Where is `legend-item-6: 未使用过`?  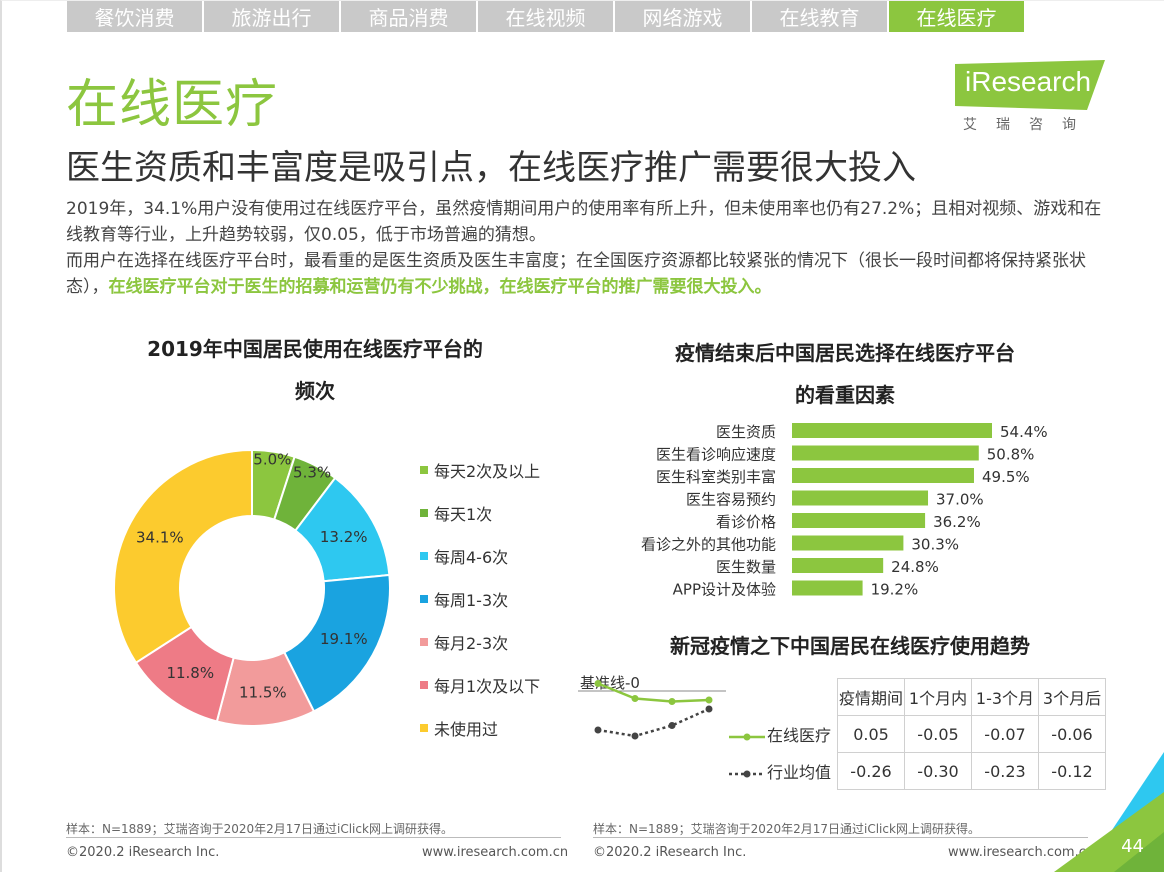 legend-item-6: 未使用过 is located at coordinates (480, 727).